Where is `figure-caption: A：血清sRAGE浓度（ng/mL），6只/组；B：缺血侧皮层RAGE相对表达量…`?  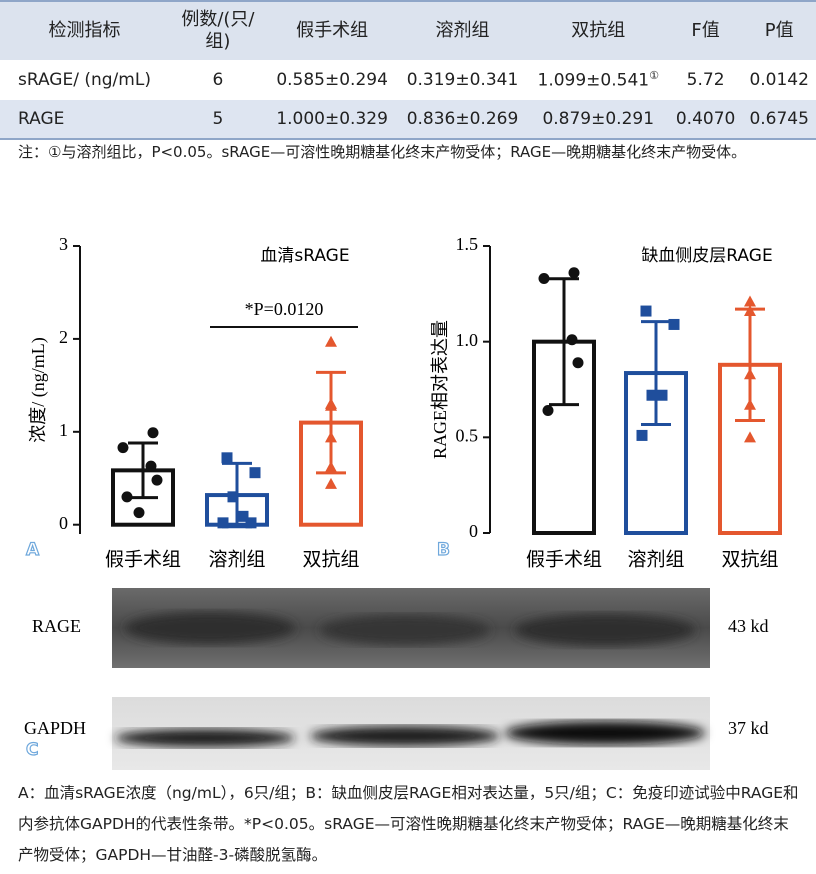 figure-caption: A：血清sRAGE浓度（ng/mL），6只/组；B：缺血侧皮层RAGE相对表达量… is located at coordinates (408, 824).